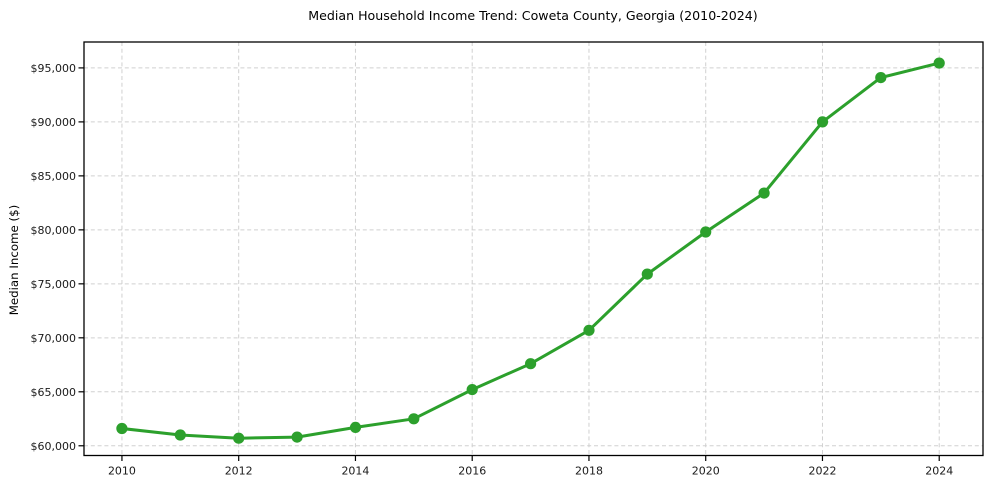  Describe the element at coordinates (54, 446) in the screenshot. I see `y-tick-label: $60,000` at that location.